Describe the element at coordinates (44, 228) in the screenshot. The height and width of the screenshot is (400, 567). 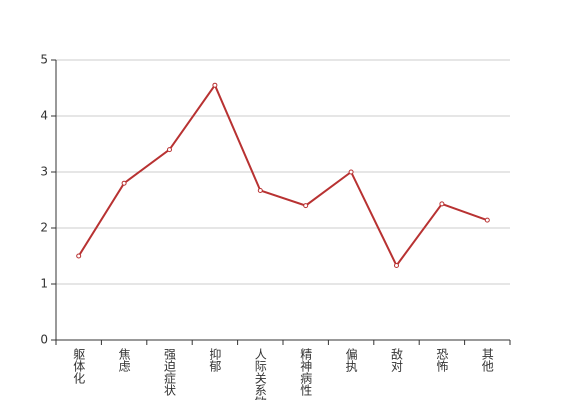
I see `y-tick-label: 2` at that location.